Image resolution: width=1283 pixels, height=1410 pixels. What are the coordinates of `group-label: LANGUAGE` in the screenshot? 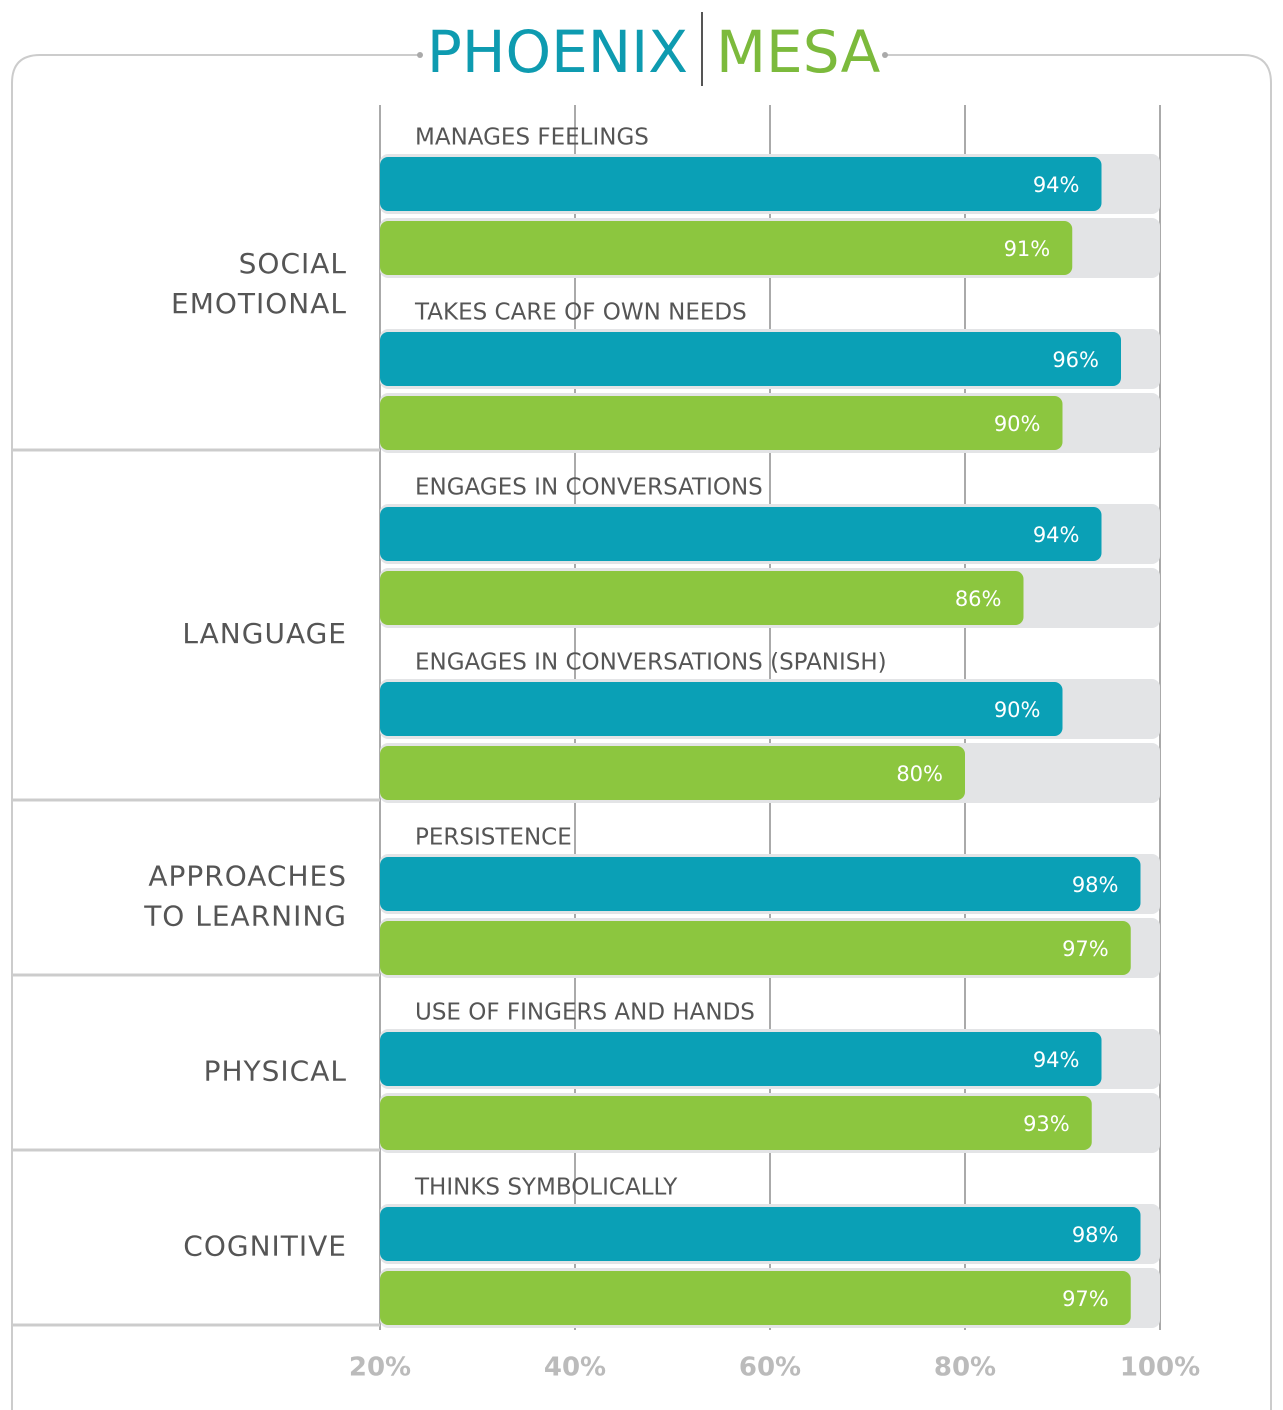 It's located at (264, 633).